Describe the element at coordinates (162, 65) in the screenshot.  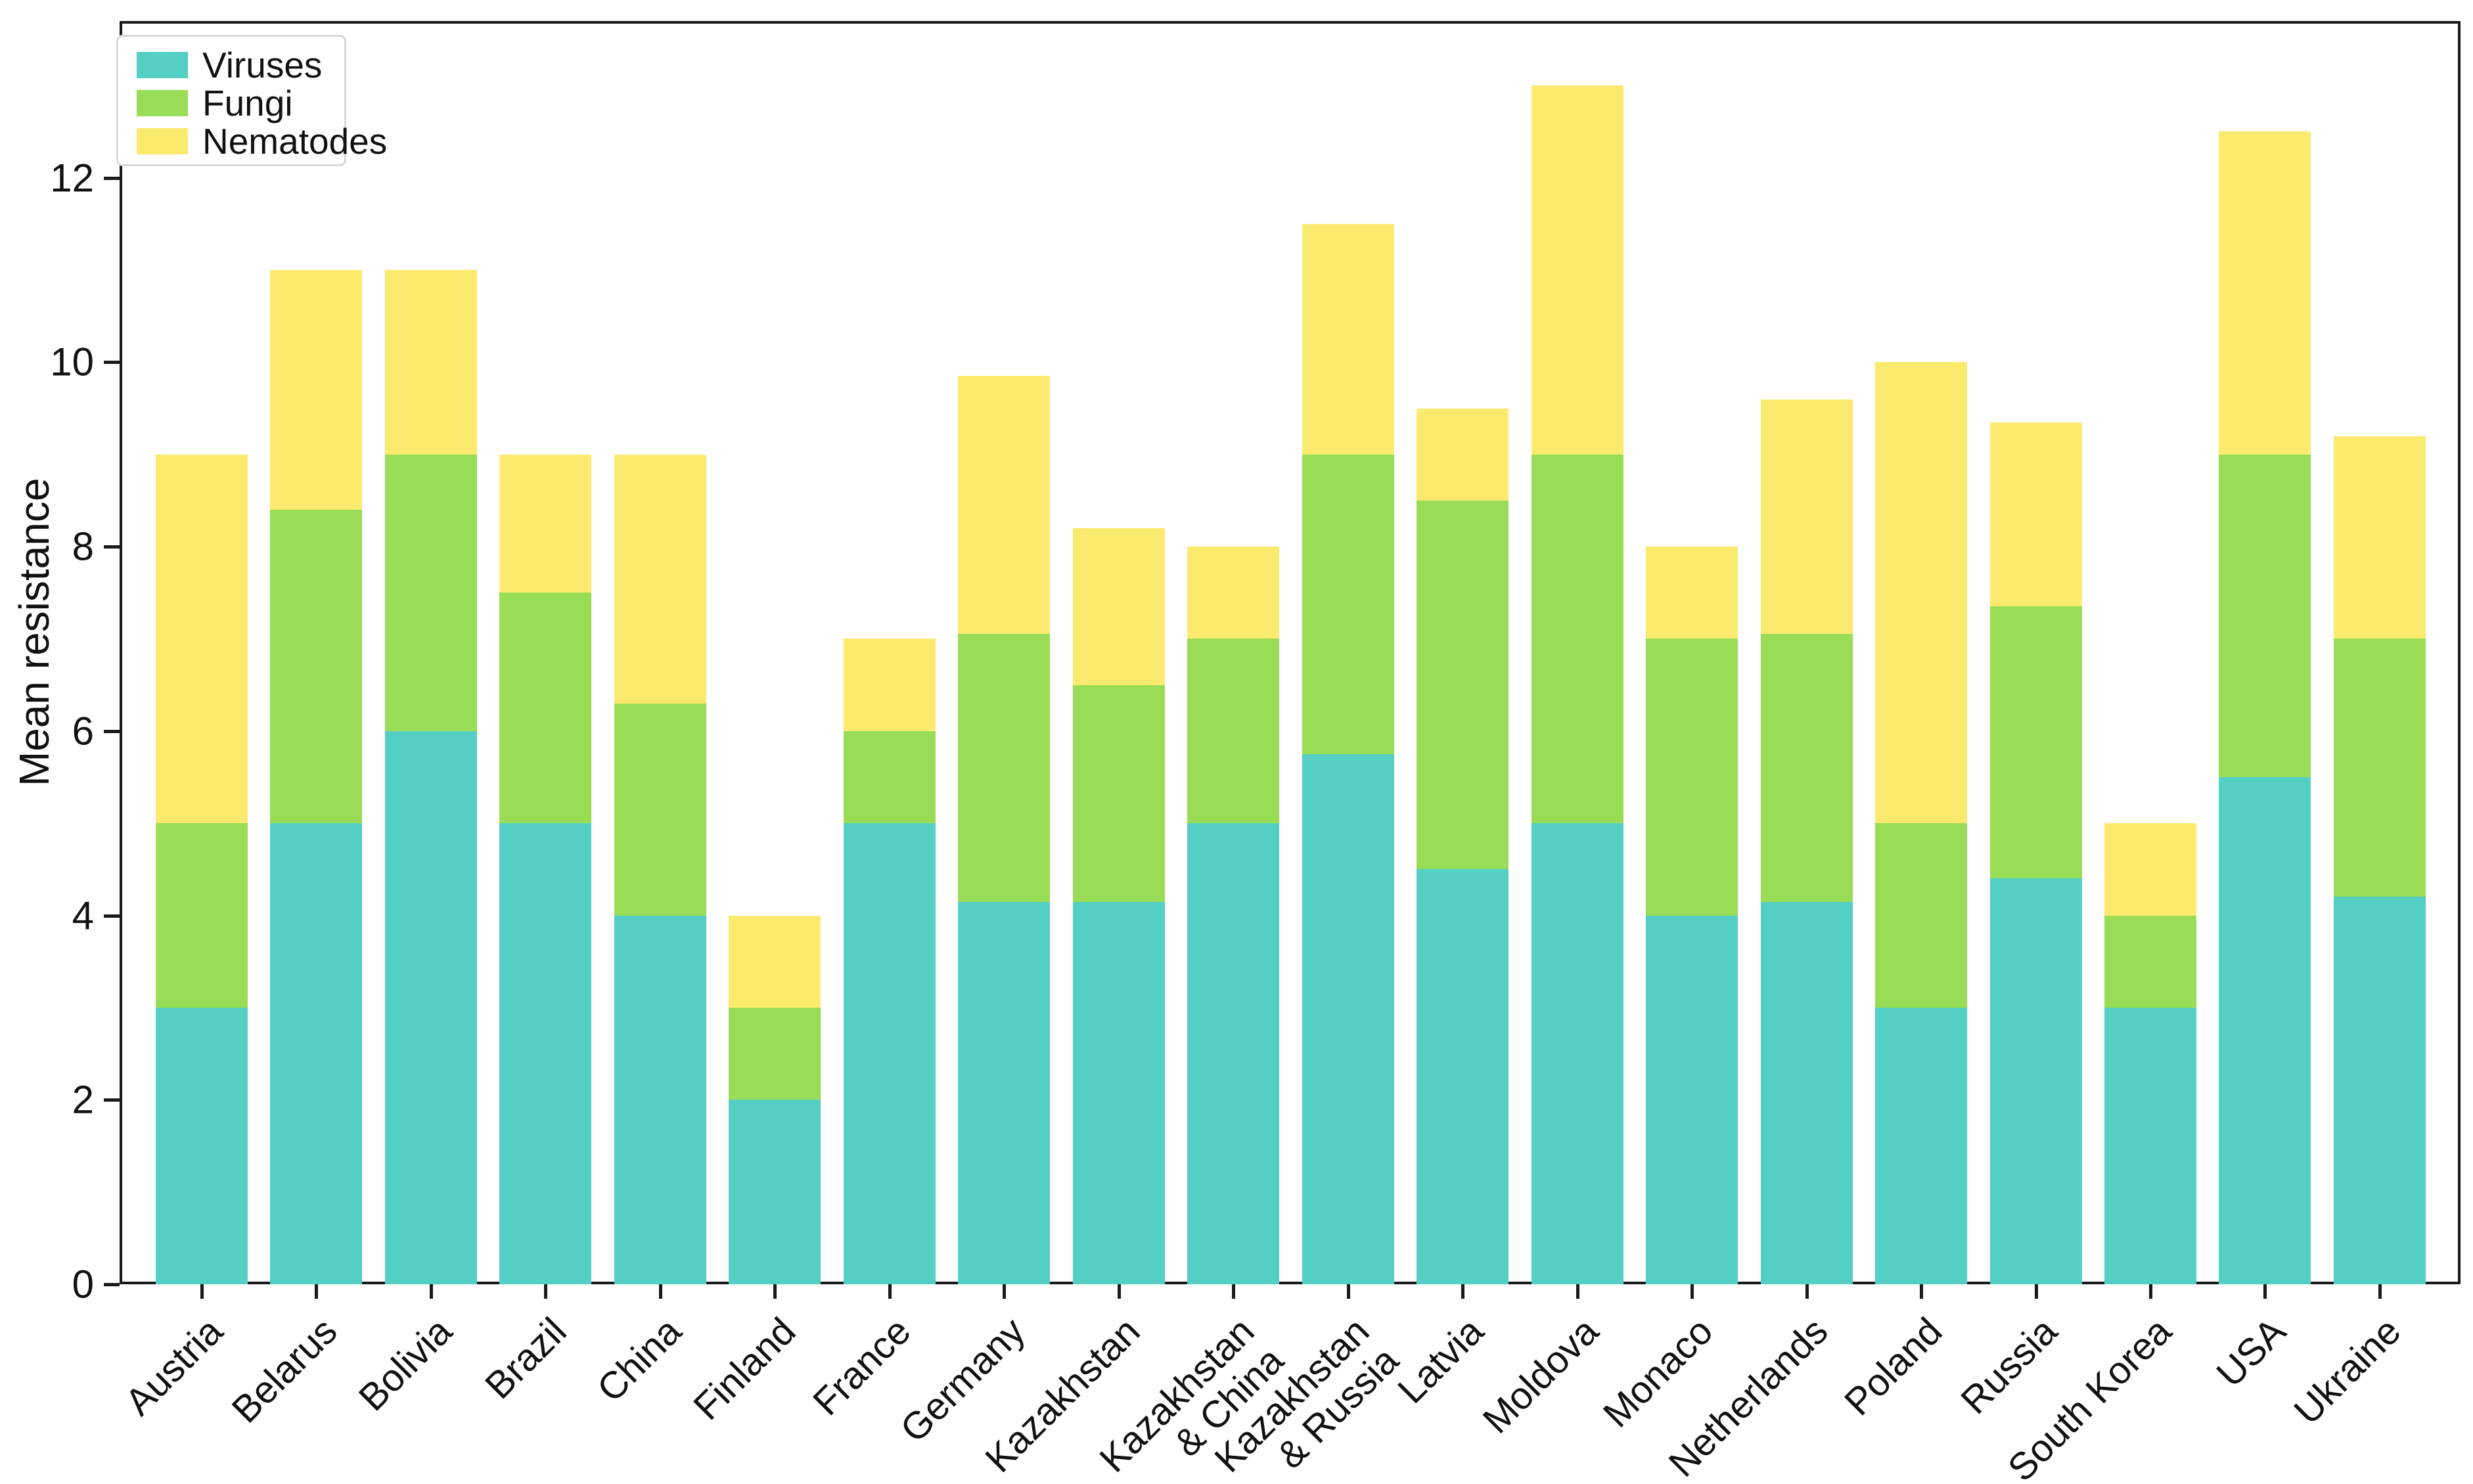
I see `legend-swatch-viruses` at that location.